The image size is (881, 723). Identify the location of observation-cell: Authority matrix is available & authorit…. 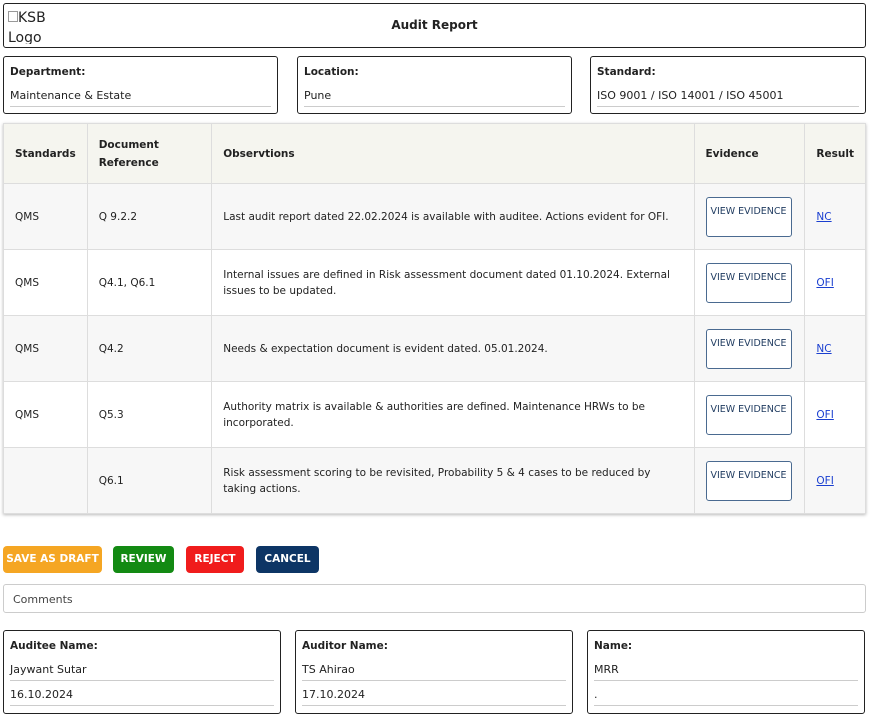
(453, 414).